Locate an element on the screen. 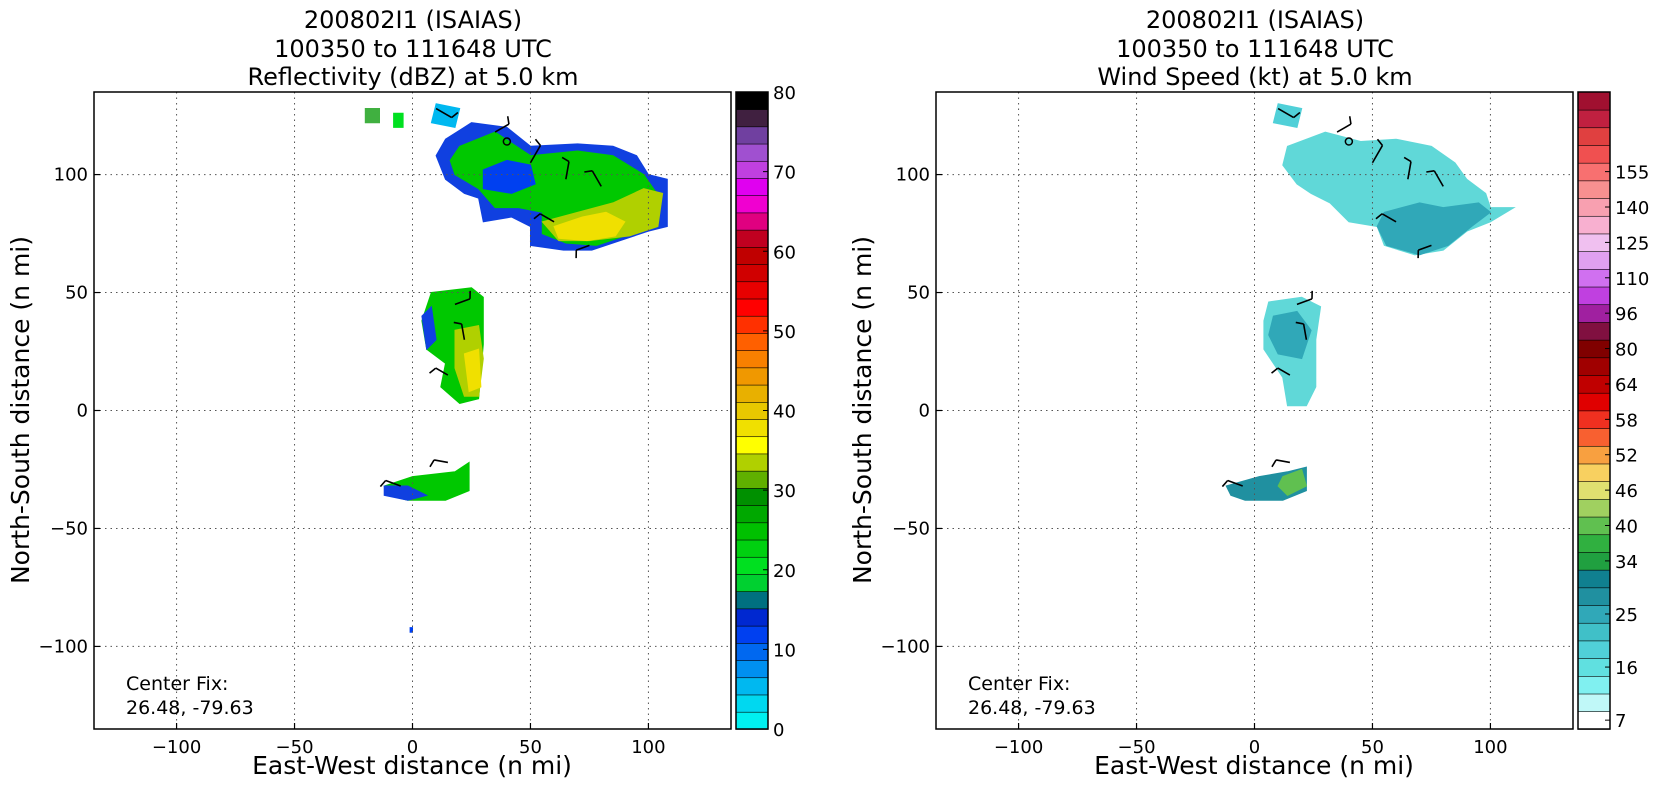 The image size is (1654, 787). wind-speed-y-axis-label: North-South distance (n mi) is located at coordinates (862, 410).